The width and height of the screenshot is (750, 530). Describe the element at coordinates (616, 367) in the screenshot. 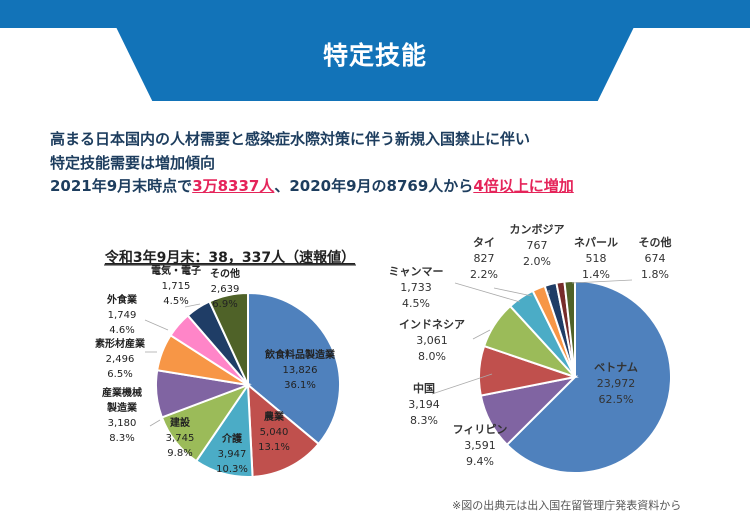

I see `slice-label: ベトナム` at that location.